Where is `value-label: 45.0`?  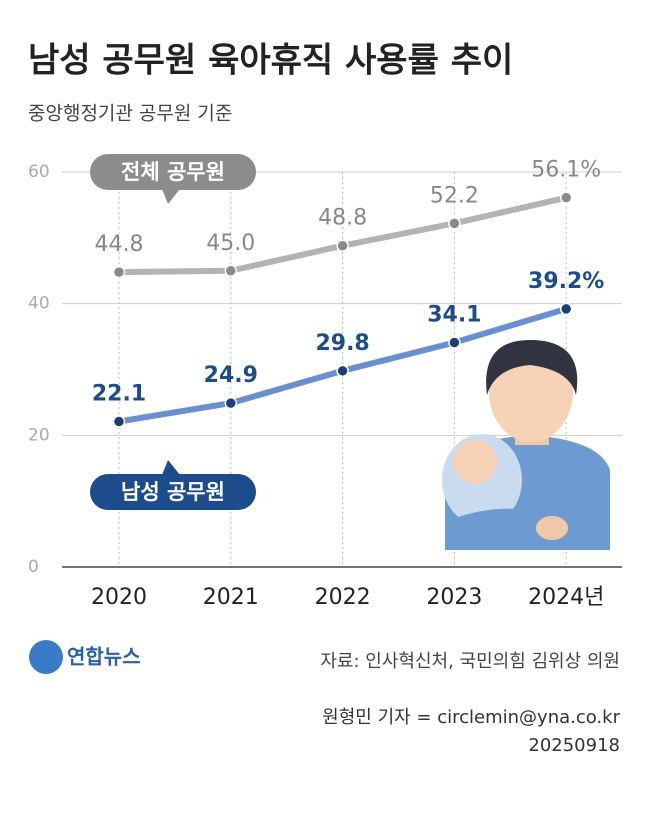
value-label: 45.0 is located at coordinates (230, 243).